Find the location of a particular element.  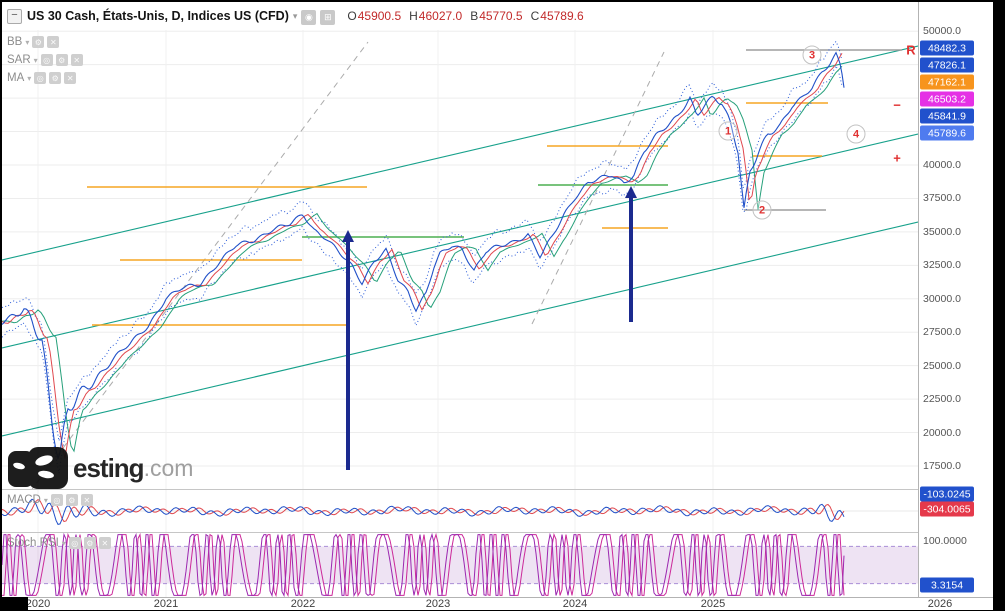

indicator-row-sar: SAR ▾ ◎ ⚙ ✕ is located at coordinates (45, 60).